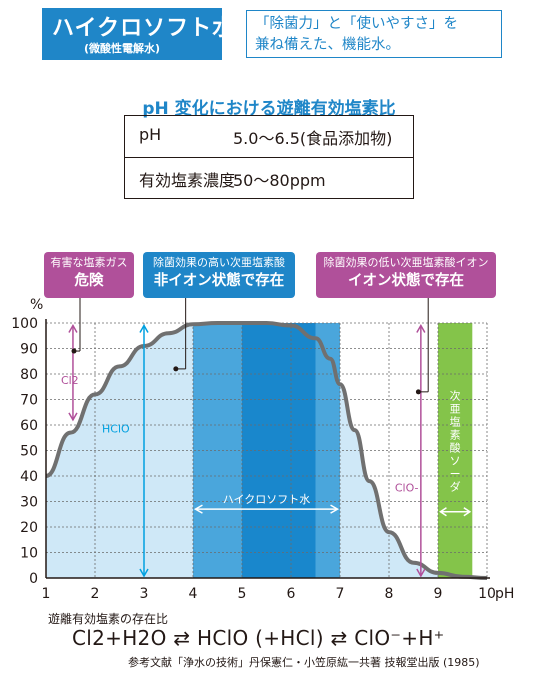  I want to click on cl2-label: Cl2, so click(70, 380).